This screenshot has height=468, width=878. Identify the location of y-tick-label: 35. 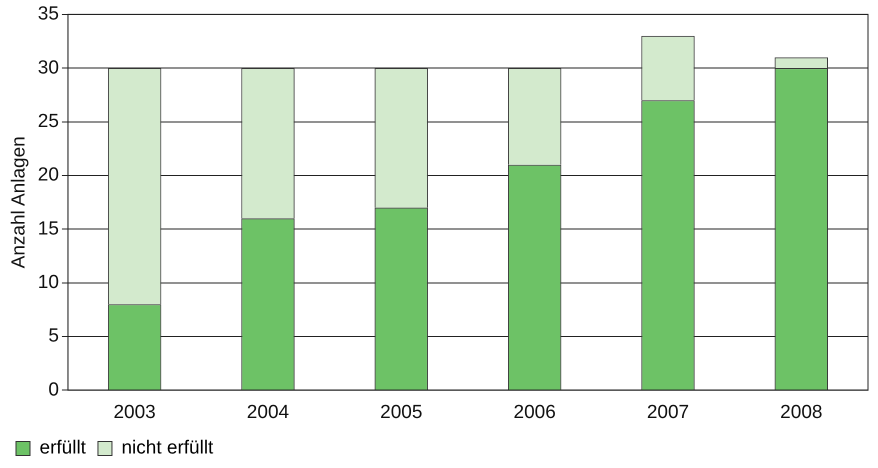
(48, 14).